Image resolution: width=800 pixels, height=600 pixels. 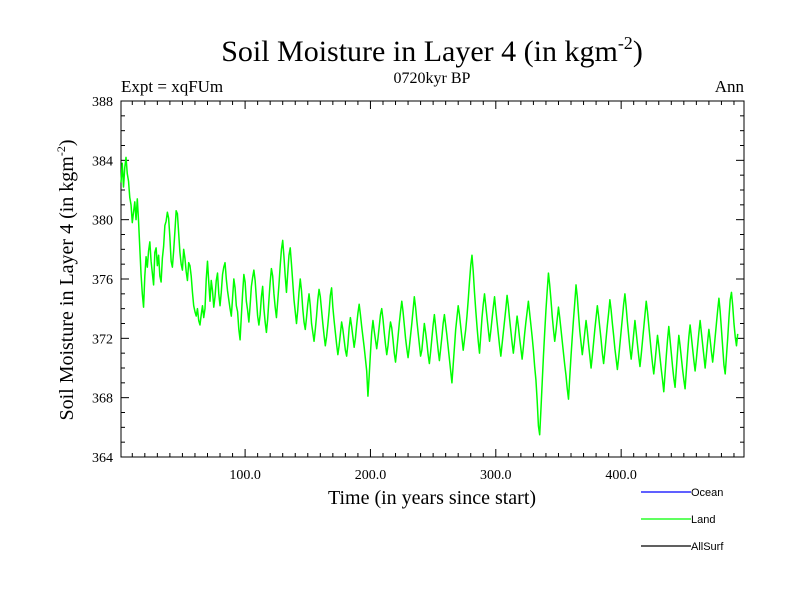 What do you see at coordinates (496, 475) in the screenshot?
I see `x-tick-label: 300.0` at bounding box center [496, 475].